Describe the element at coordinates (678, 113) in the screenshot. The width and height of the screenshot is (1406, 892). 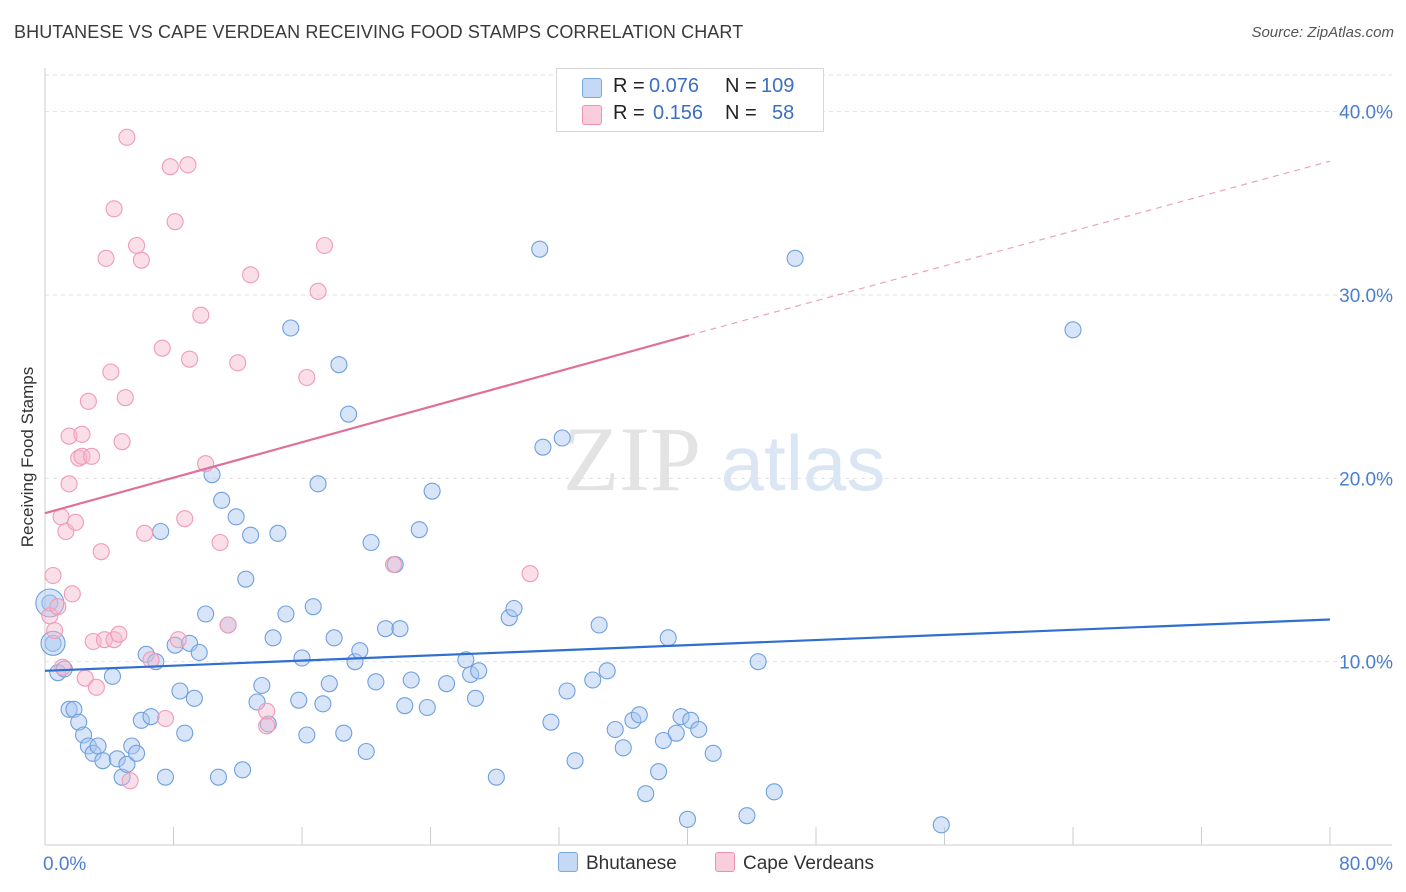
I see `legend-r-value: 0.156` at that location.